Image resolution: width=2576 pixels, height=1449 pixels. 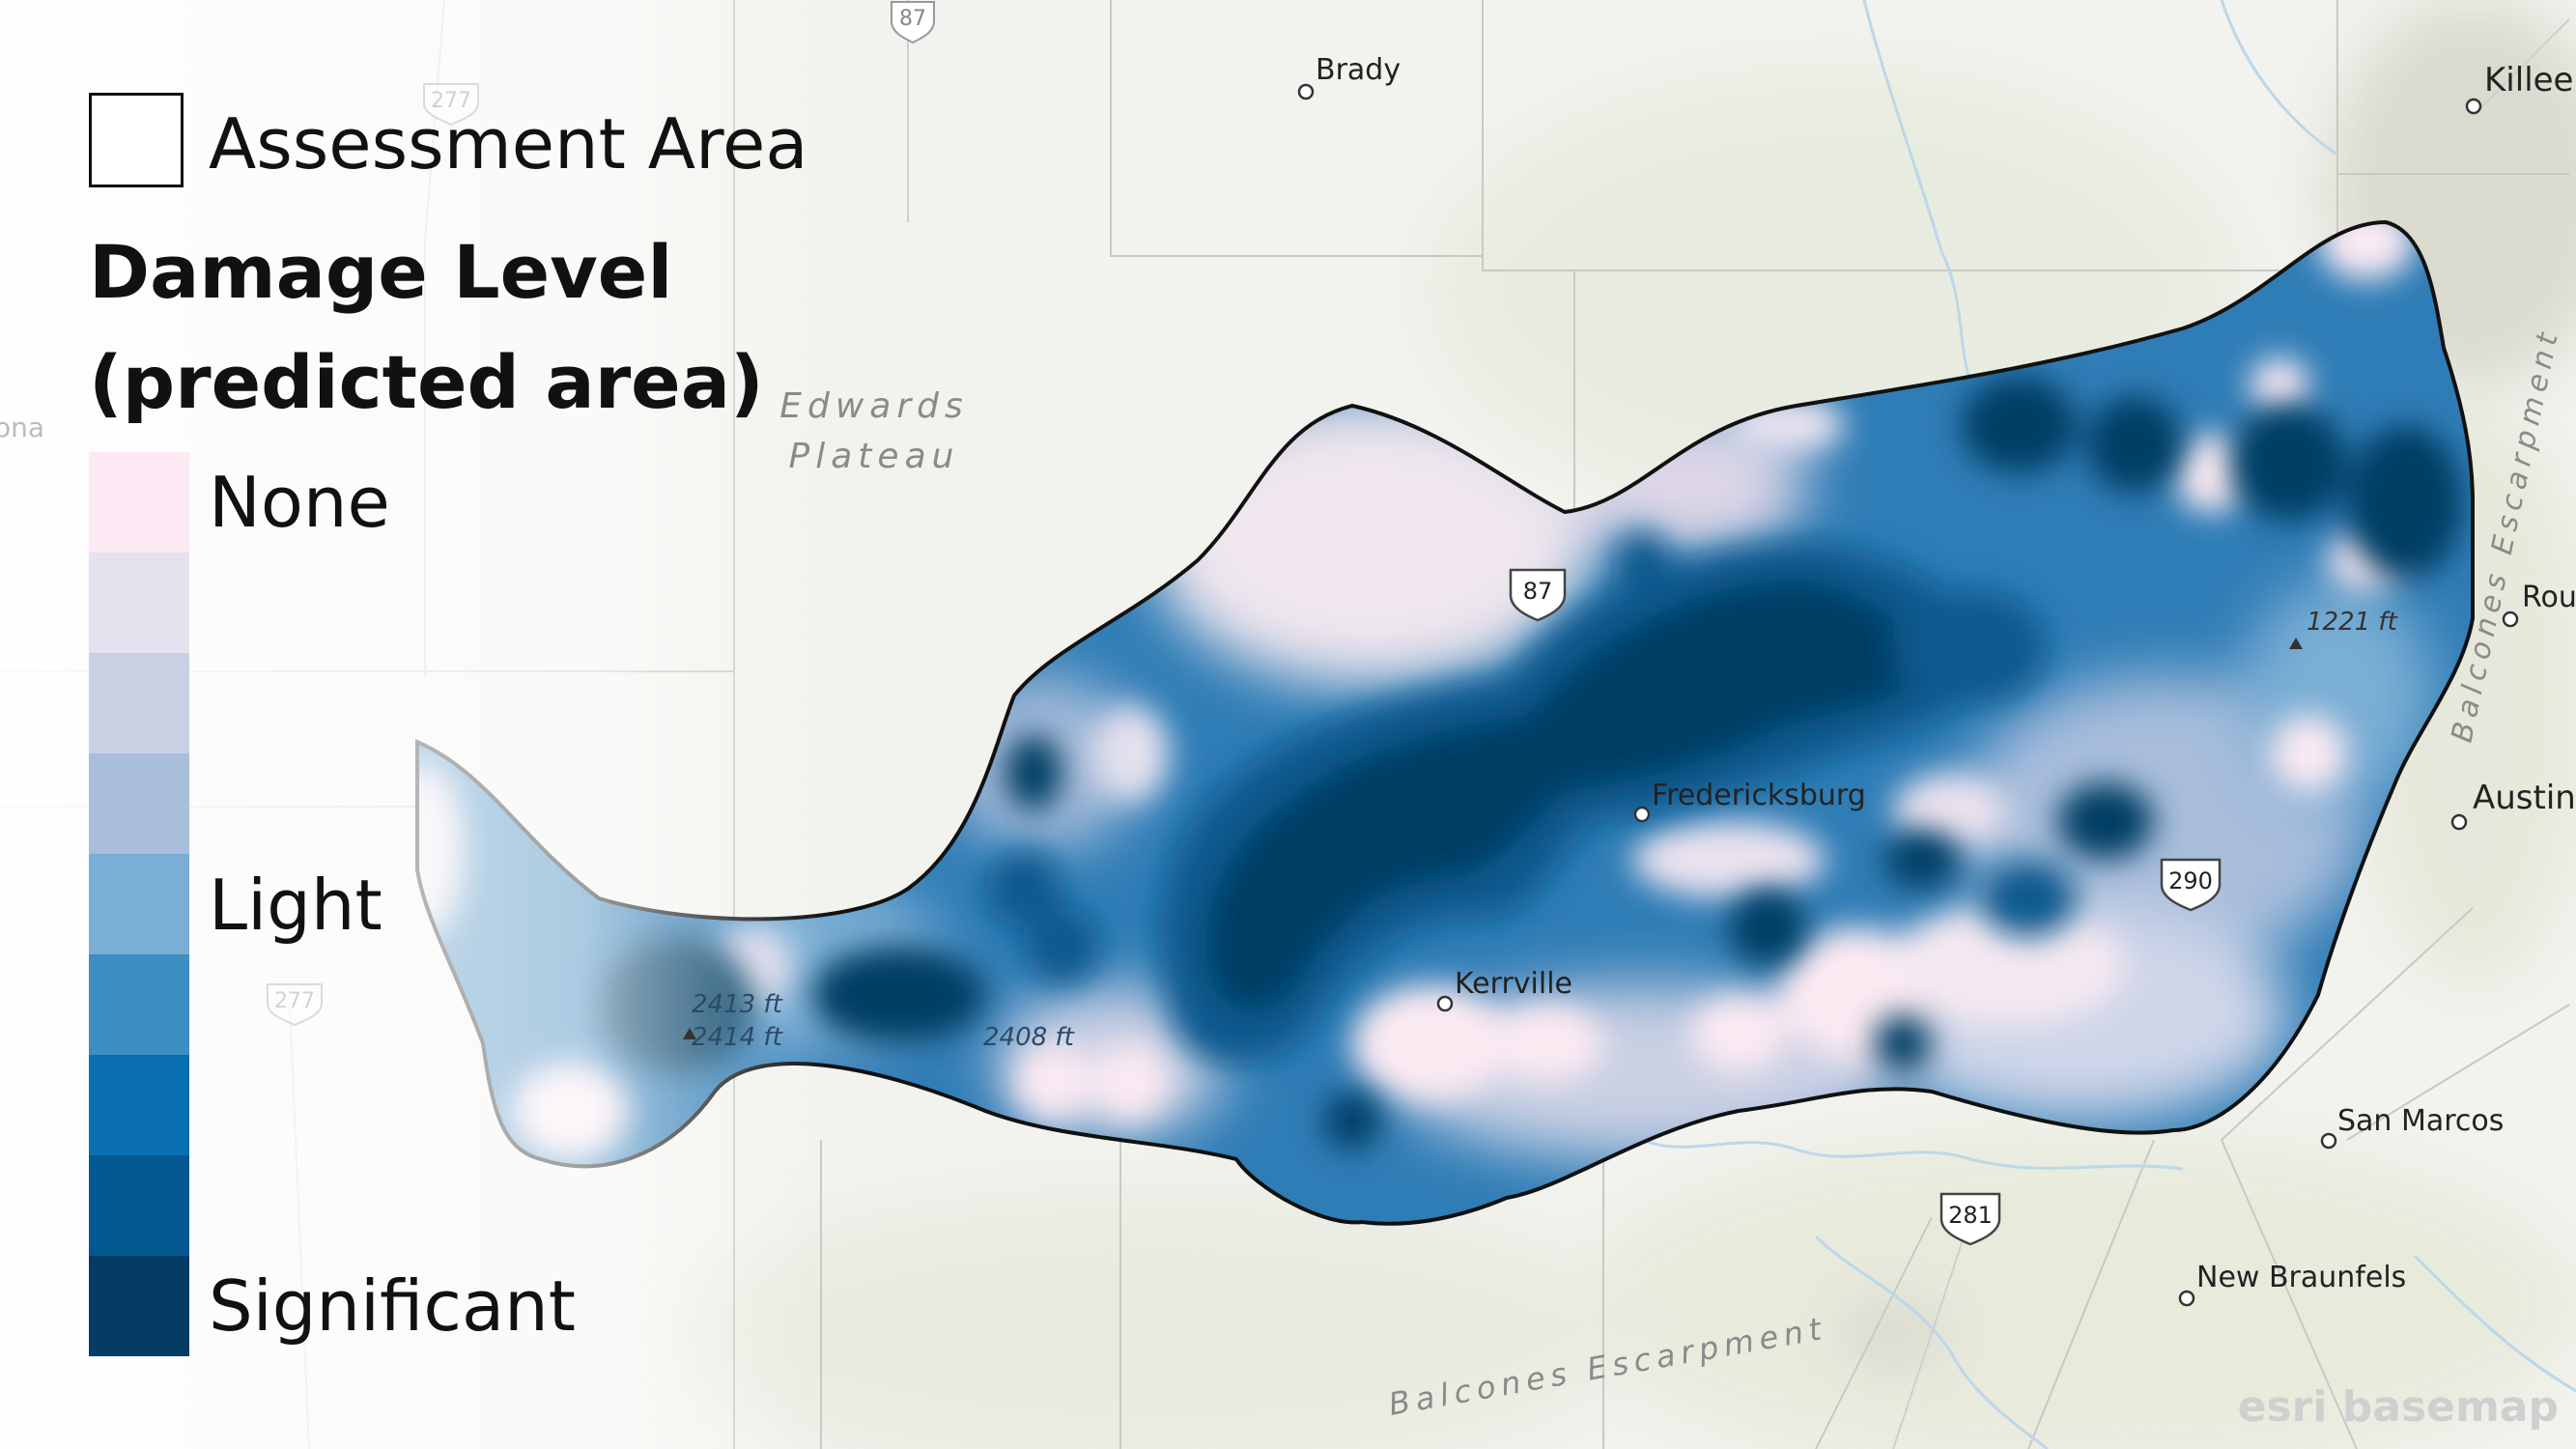 I want to click on place-label-austin: Austin, so click(x=2524, y=798).